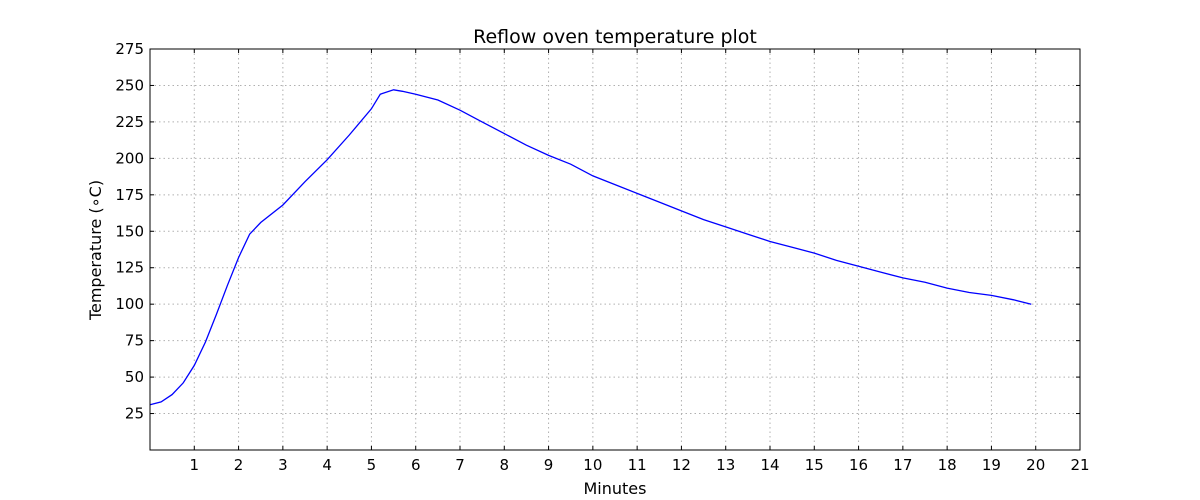 Image resolution: width=1200 pixels, height=500 pixels. What do you see at coordinates (129, 85) in the screenshot?
I see `y-tick-label: 250` at bounding box center [129, 85].